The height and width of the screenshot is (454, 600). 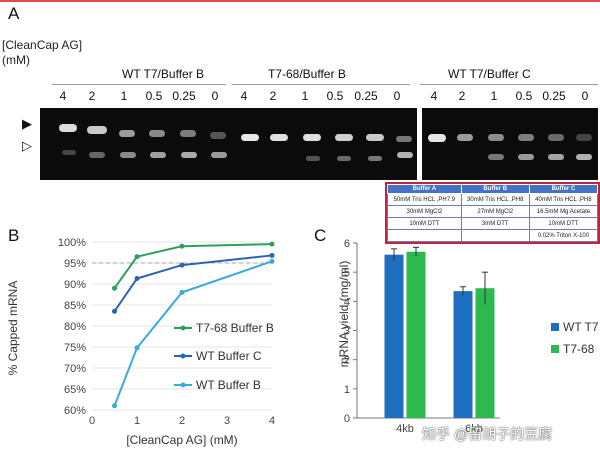 I want to click on y-tick-label: 65%, so click(x=75, y=390).